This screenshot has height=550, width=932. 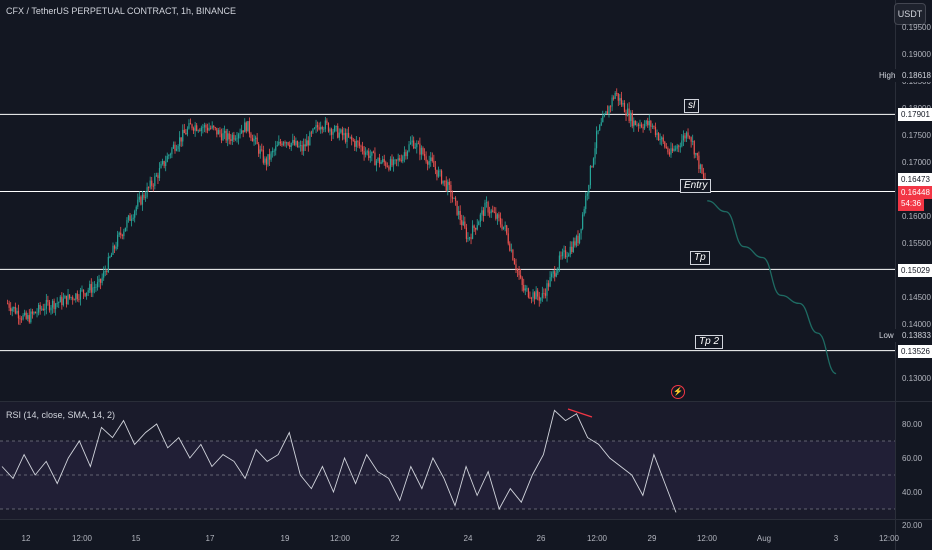 What do you see at coordinates (916, 27) in the screenshot?
I see `price-tick: 0.19500` at bounding box center [916, 27].